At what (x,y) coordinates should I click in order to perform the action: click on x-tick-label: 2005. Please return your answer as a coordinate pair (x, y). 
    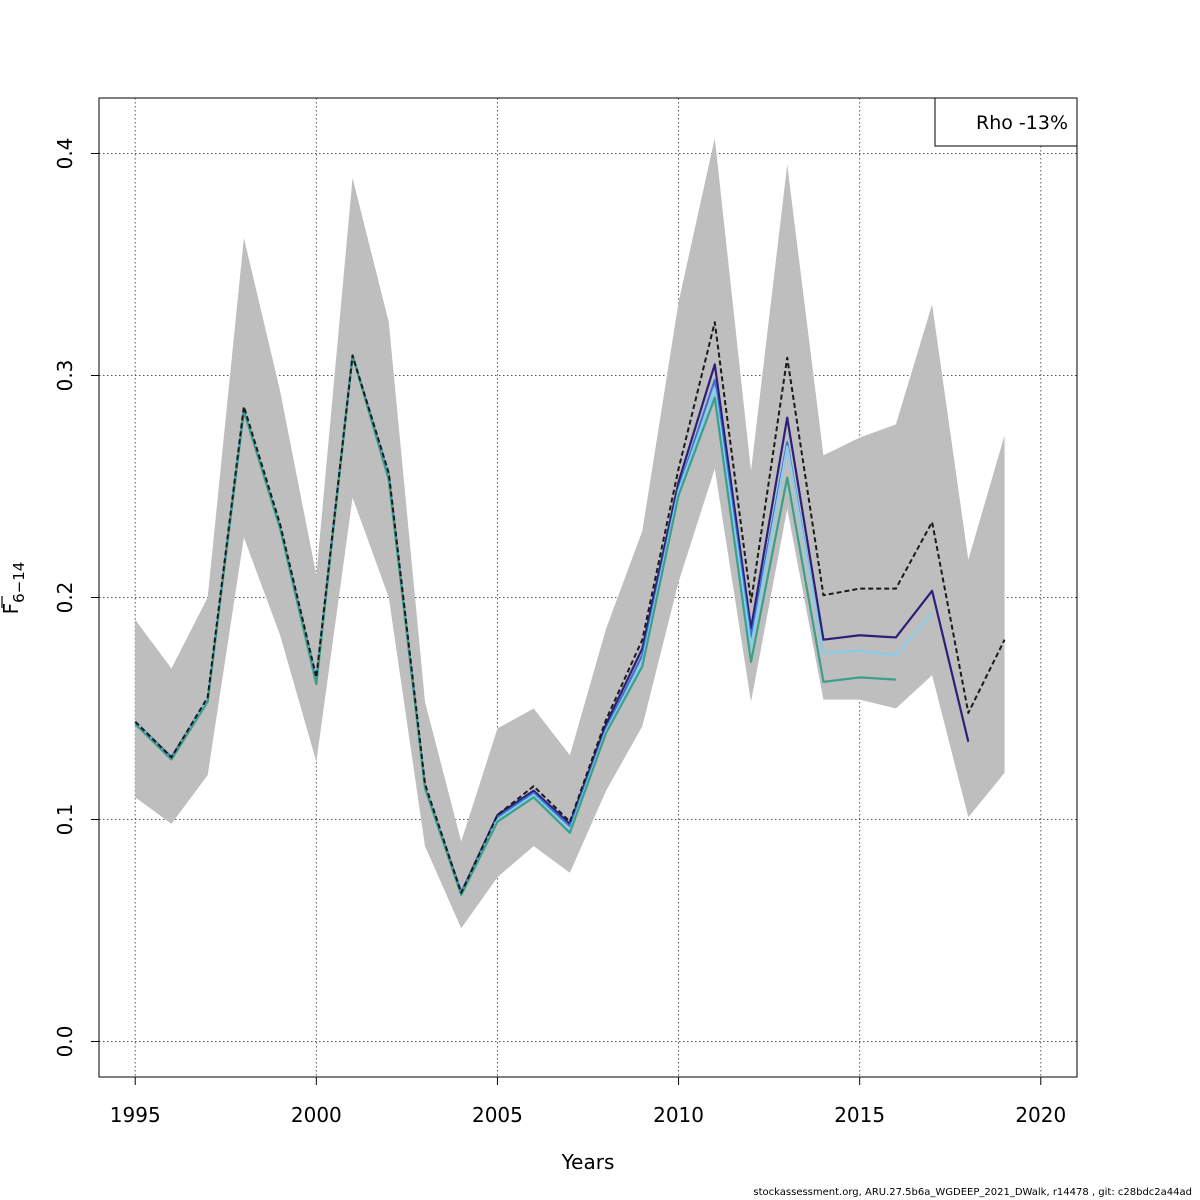
    Looking at the image, I should click on (497, 1115).